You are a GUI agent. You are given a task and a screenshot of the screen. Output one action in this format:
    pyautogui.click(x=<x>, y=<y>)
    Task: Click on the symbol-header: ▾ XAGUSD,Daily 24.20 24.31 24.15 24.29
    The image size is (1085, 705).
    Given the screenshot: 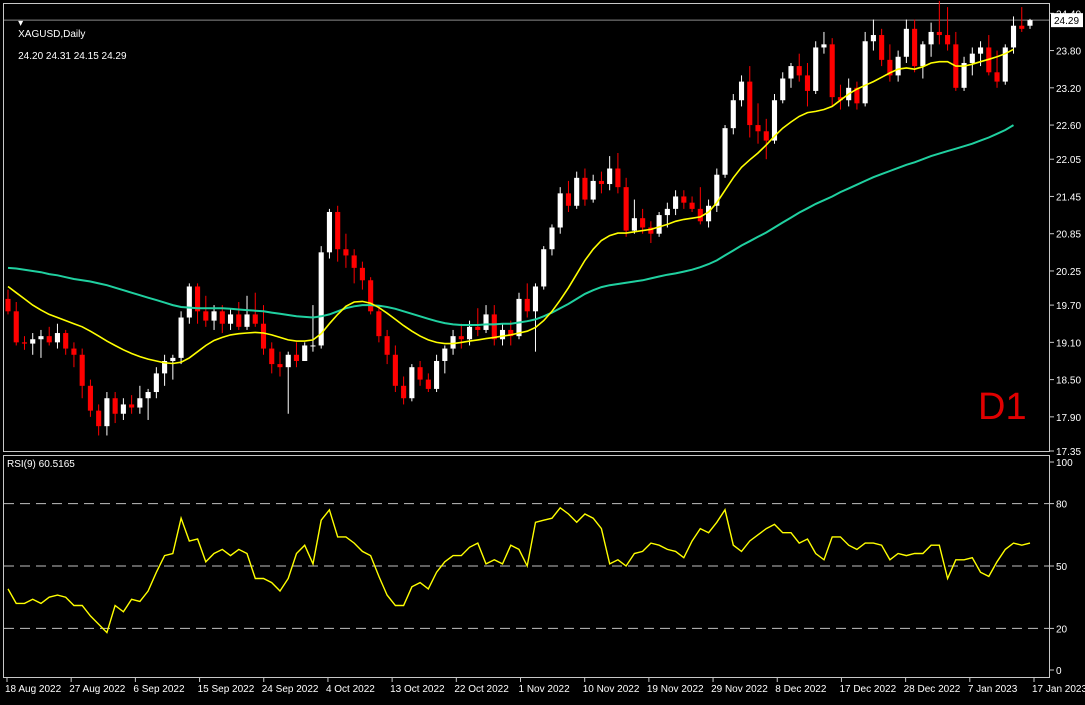 What is the action you would take?
    pyautogui.click(x=66, y=40)
    